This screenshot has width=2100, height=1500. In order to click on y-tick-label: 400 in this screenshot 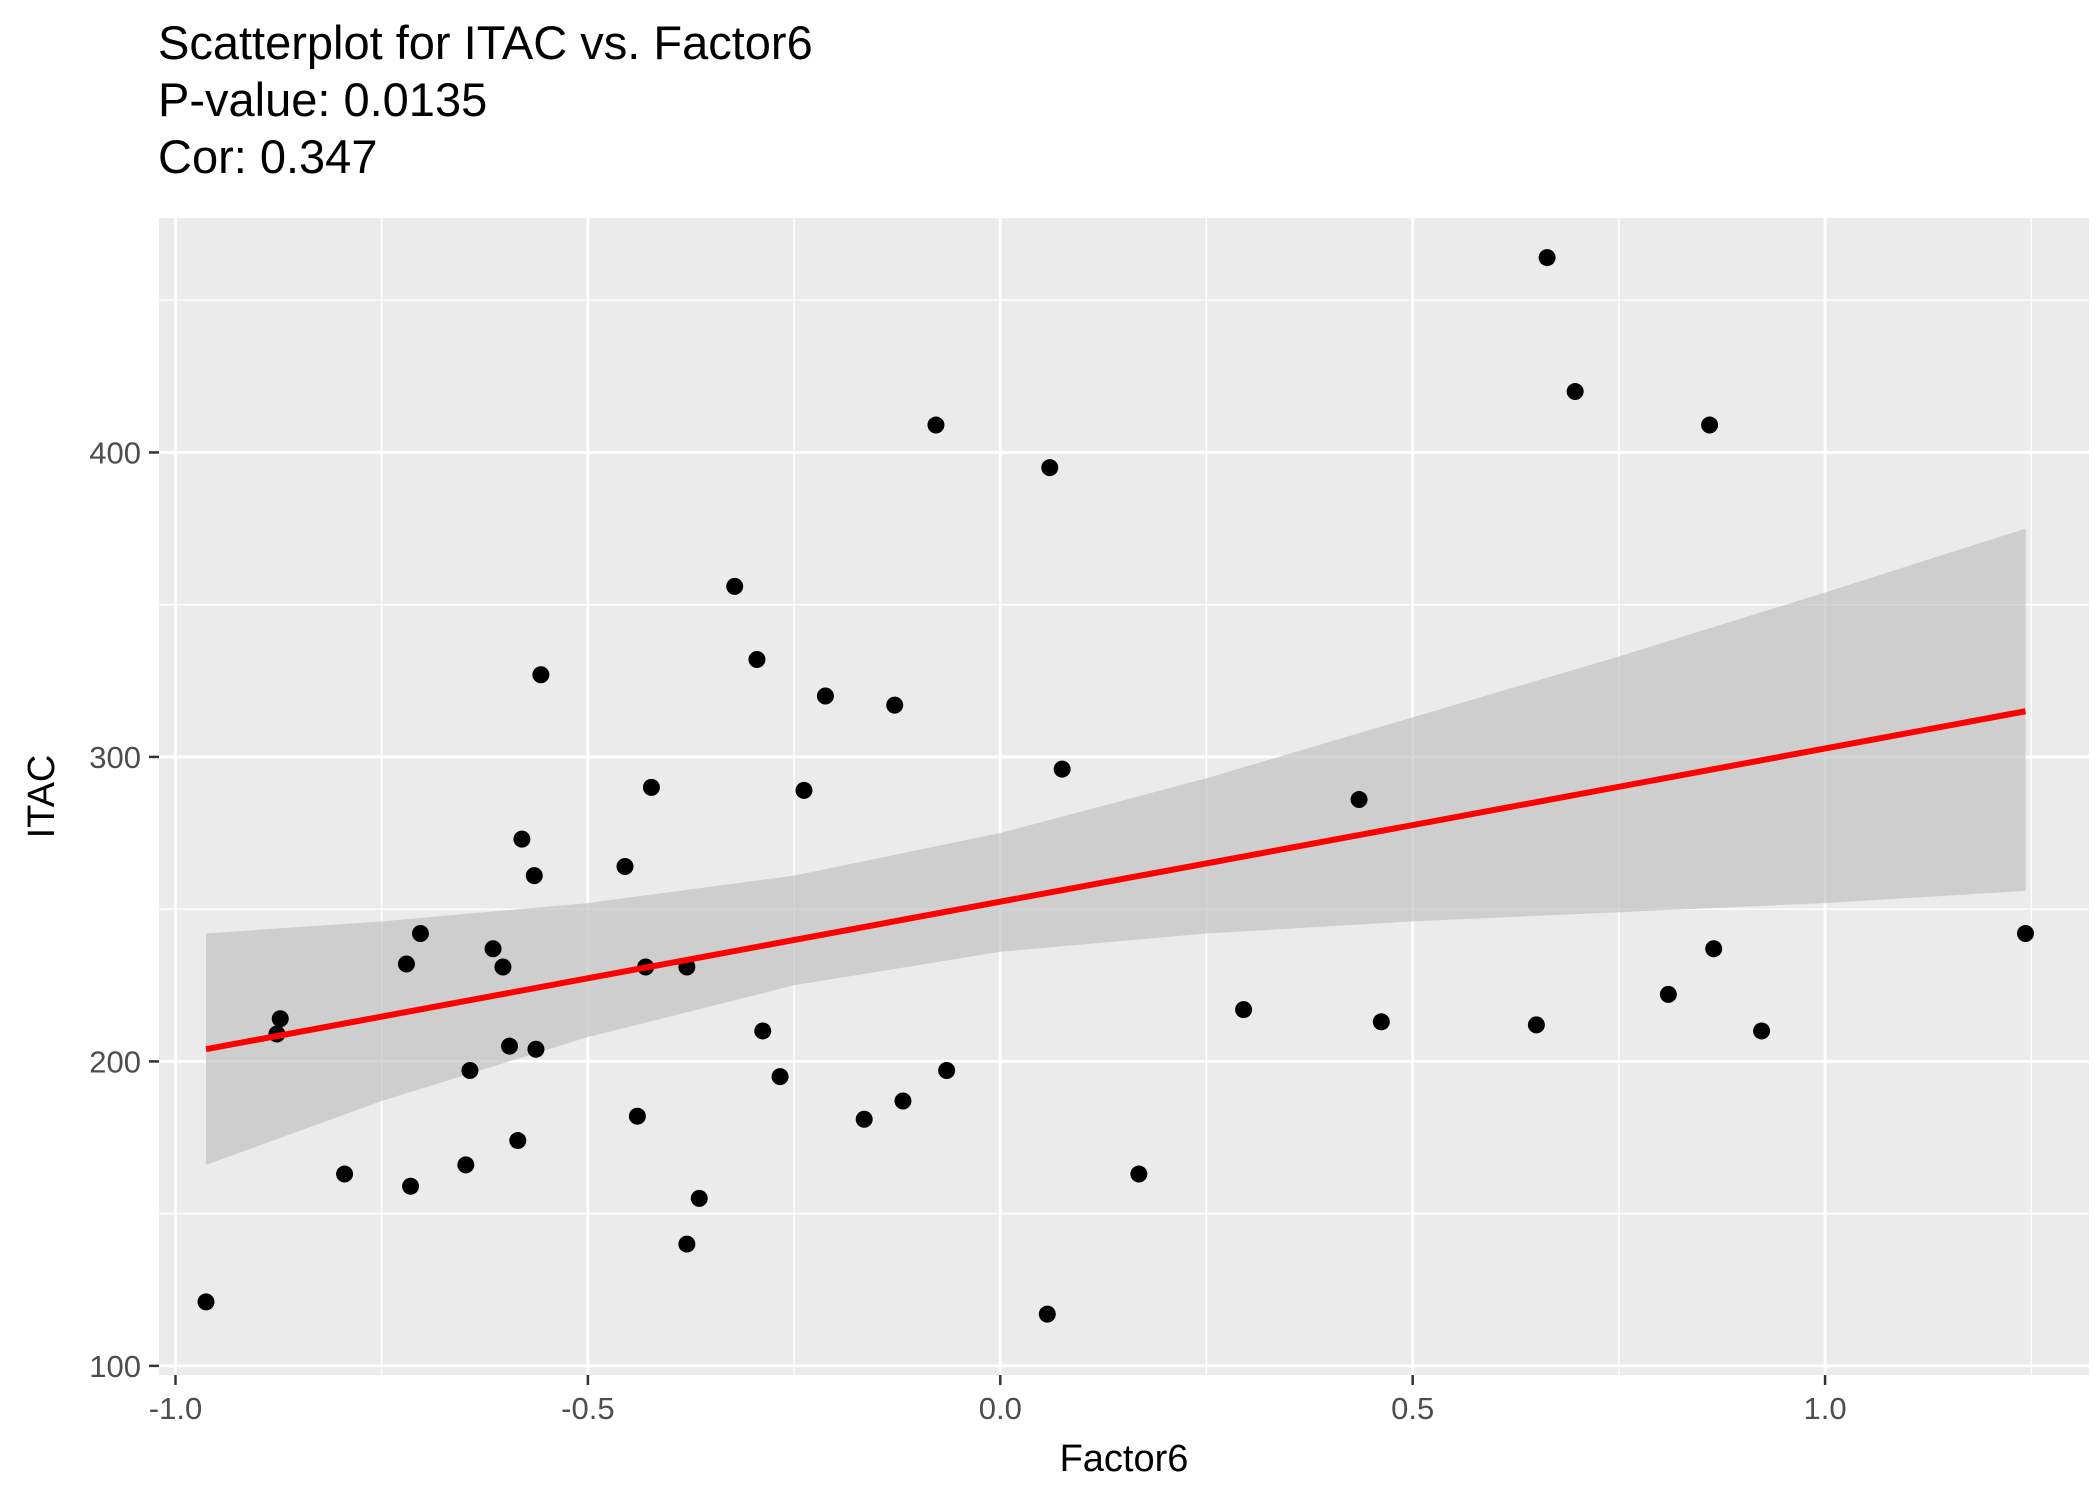, I will do `click(115, 452)`.